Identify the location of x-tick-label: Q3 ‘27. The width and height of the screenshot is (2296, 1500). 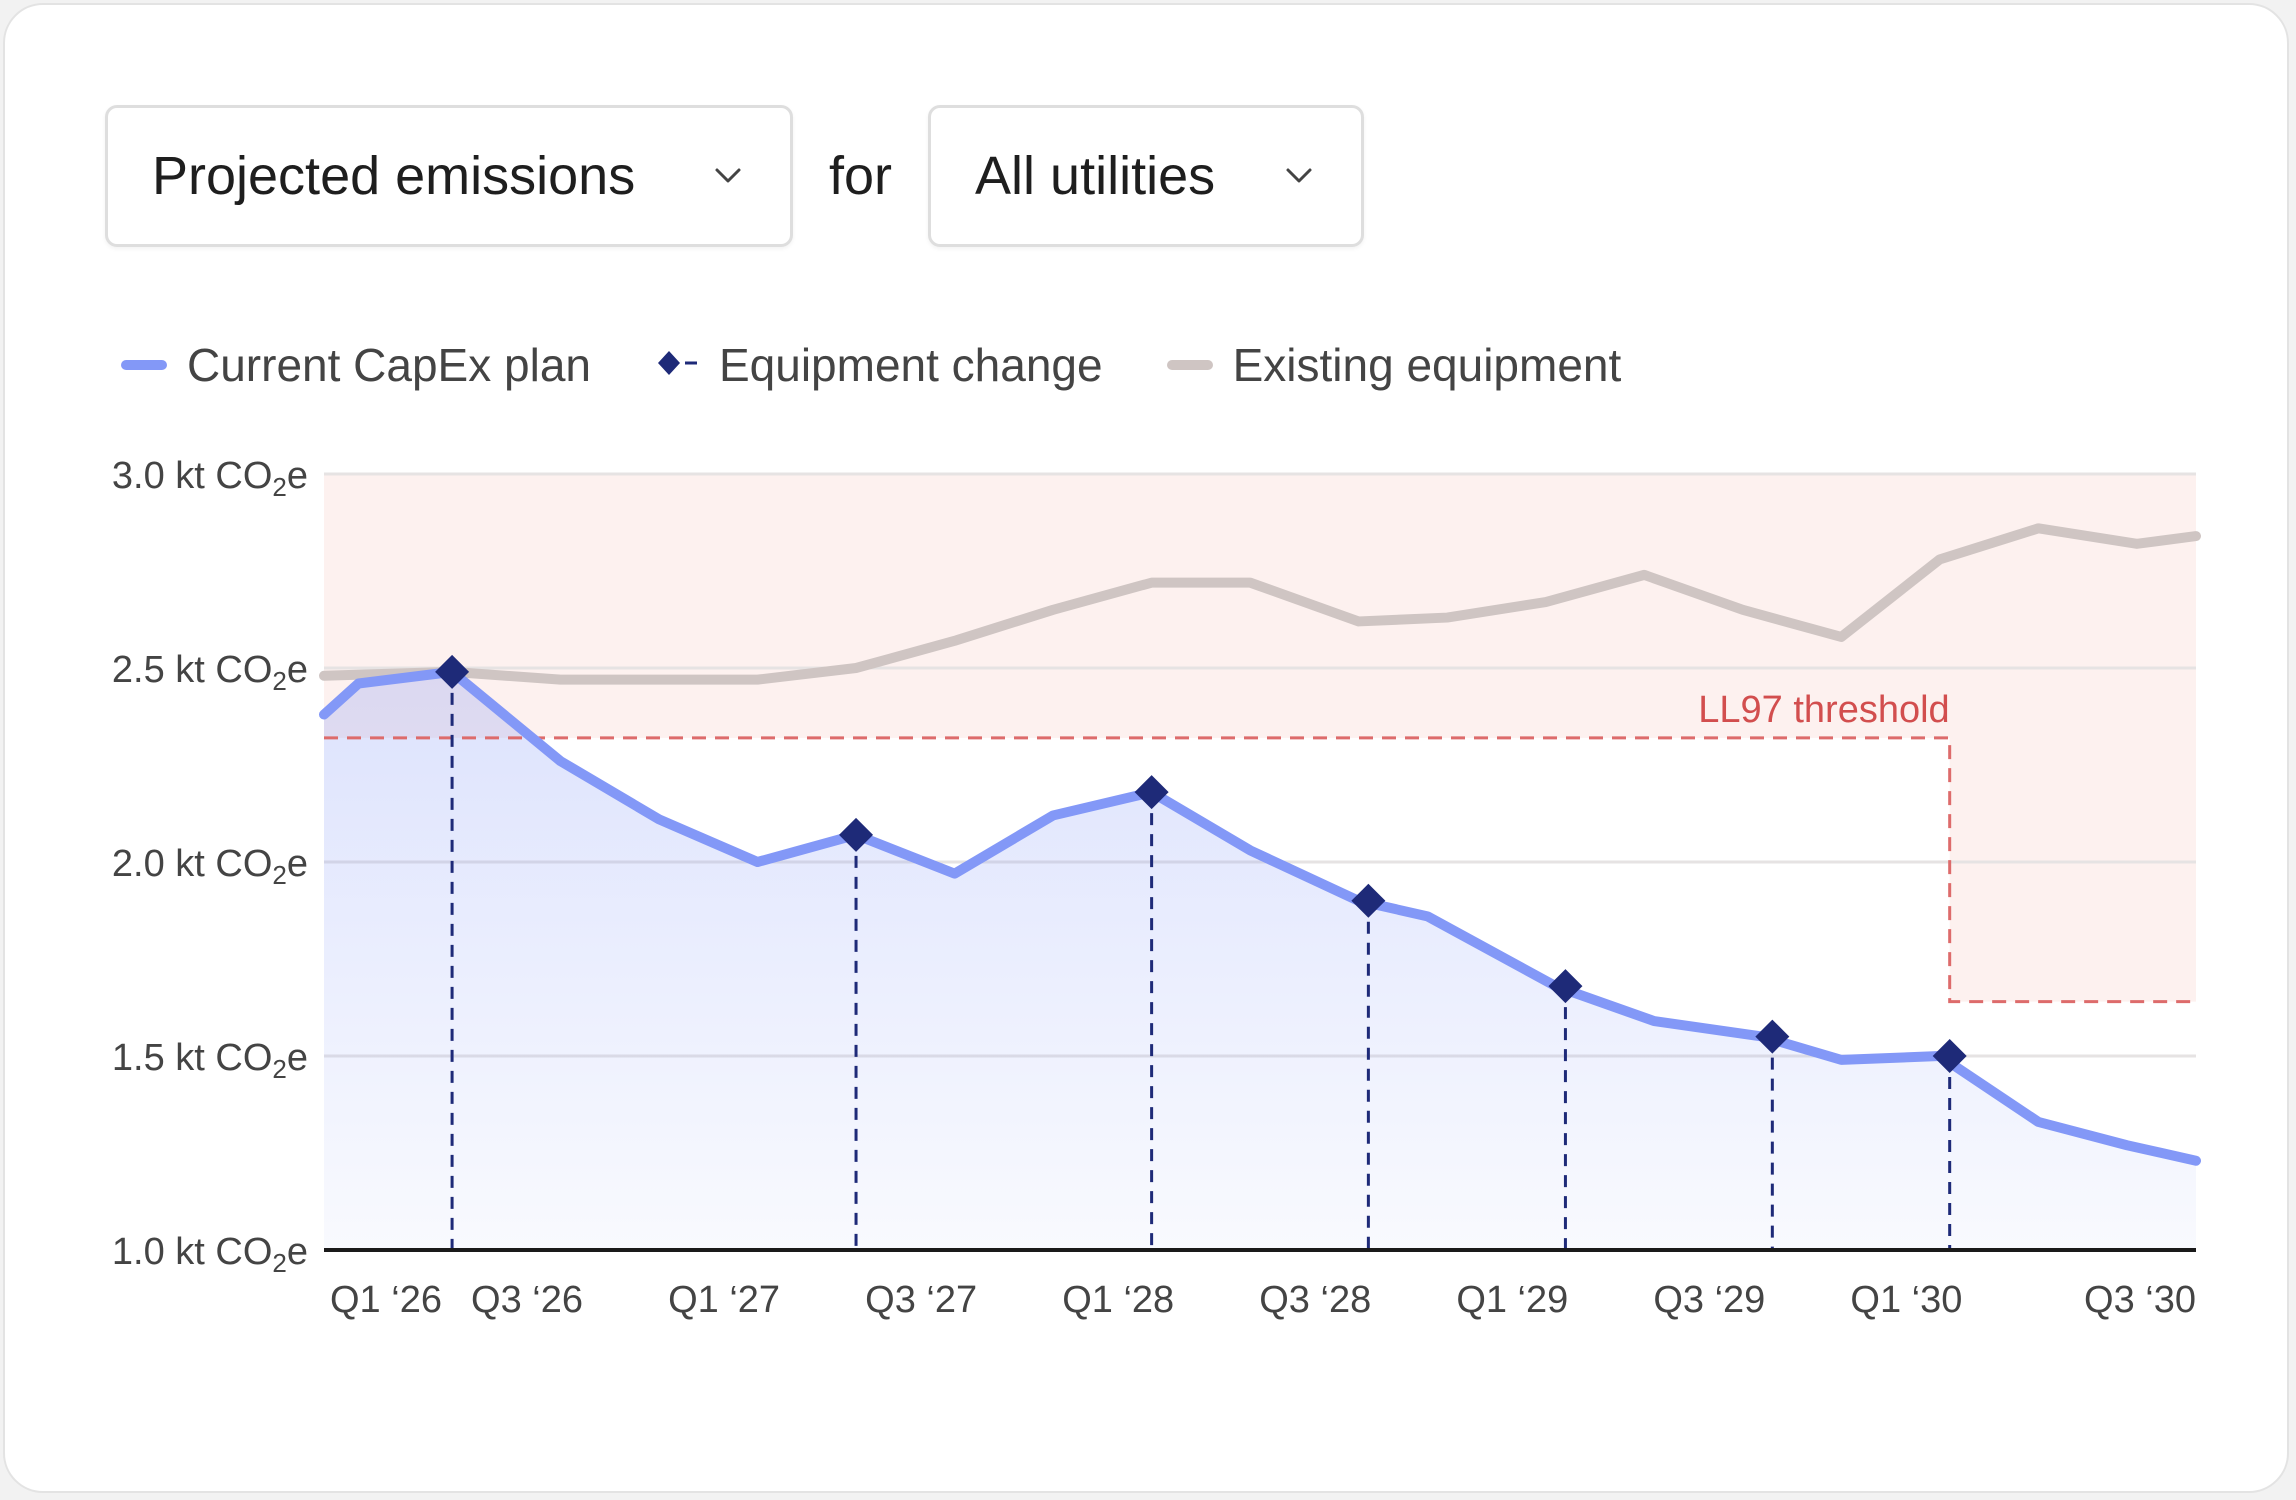
(921, 1300).